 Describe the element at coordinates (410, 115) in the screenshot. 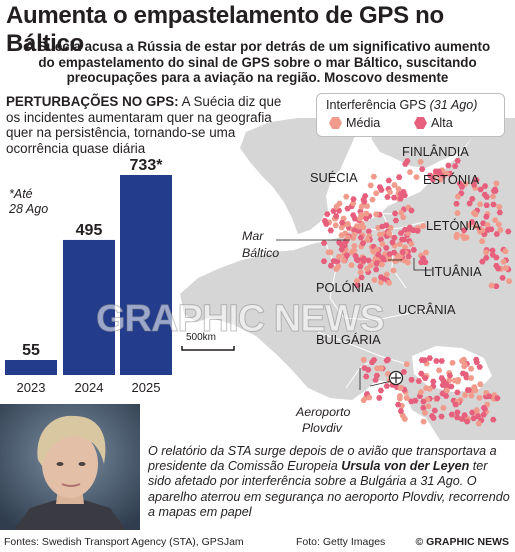

I see `map-legend: Interferência GPS (31 Ago) Média Alta` at that location.